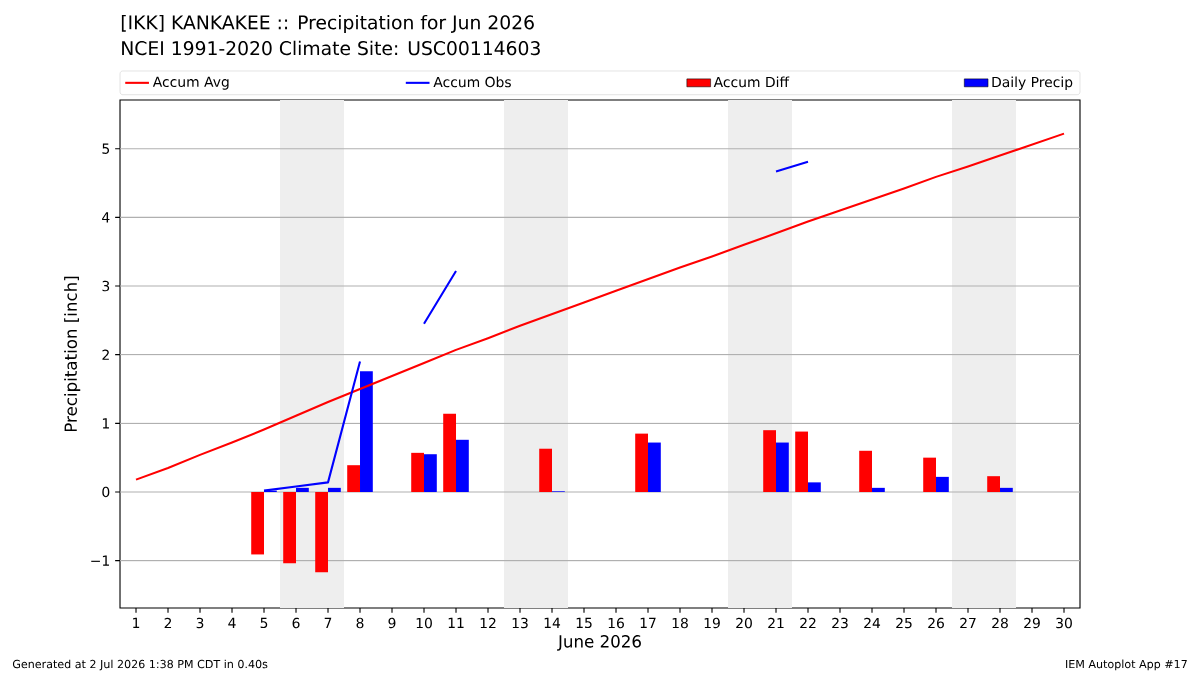 The width and height of the screenshot is (1200, 675). I want to click on x-tick-label: 26, so click(936, 623).